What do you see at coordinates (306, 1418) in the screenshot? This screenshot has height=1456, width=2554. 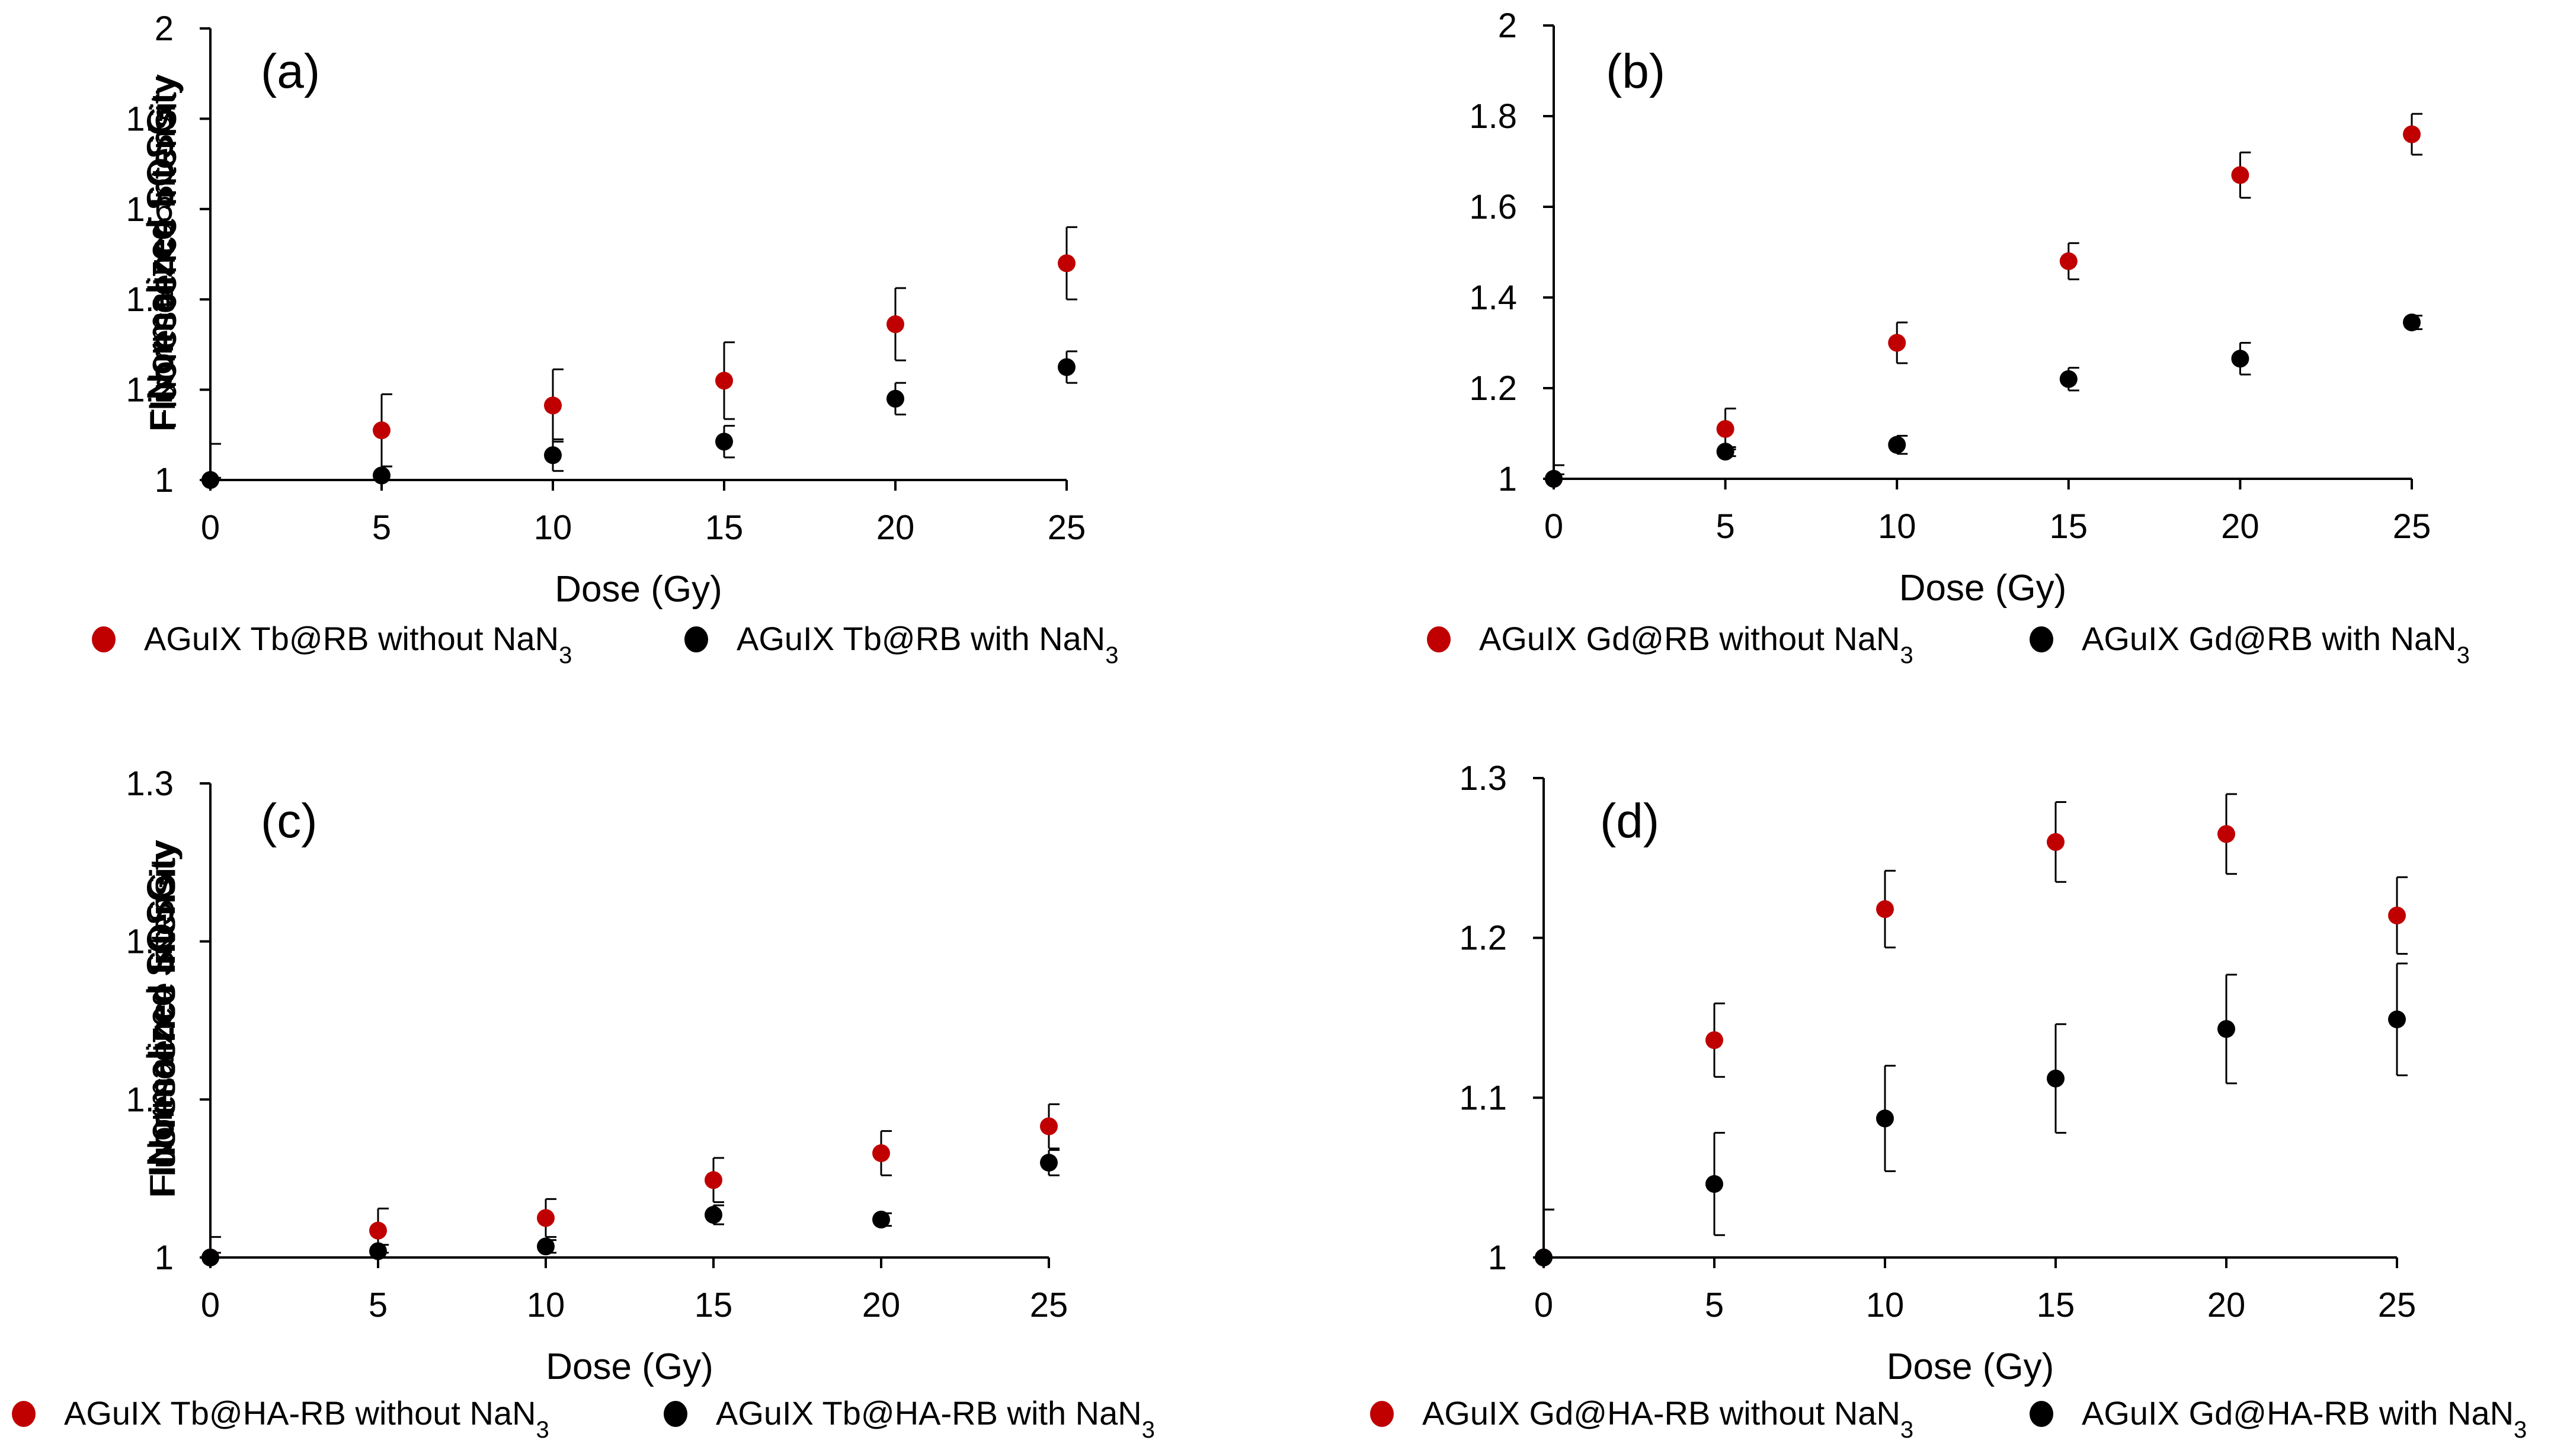 I see `legend-label: AGuIX Tb@HA-RB without NaN3` at bounding box center [306, 1418].